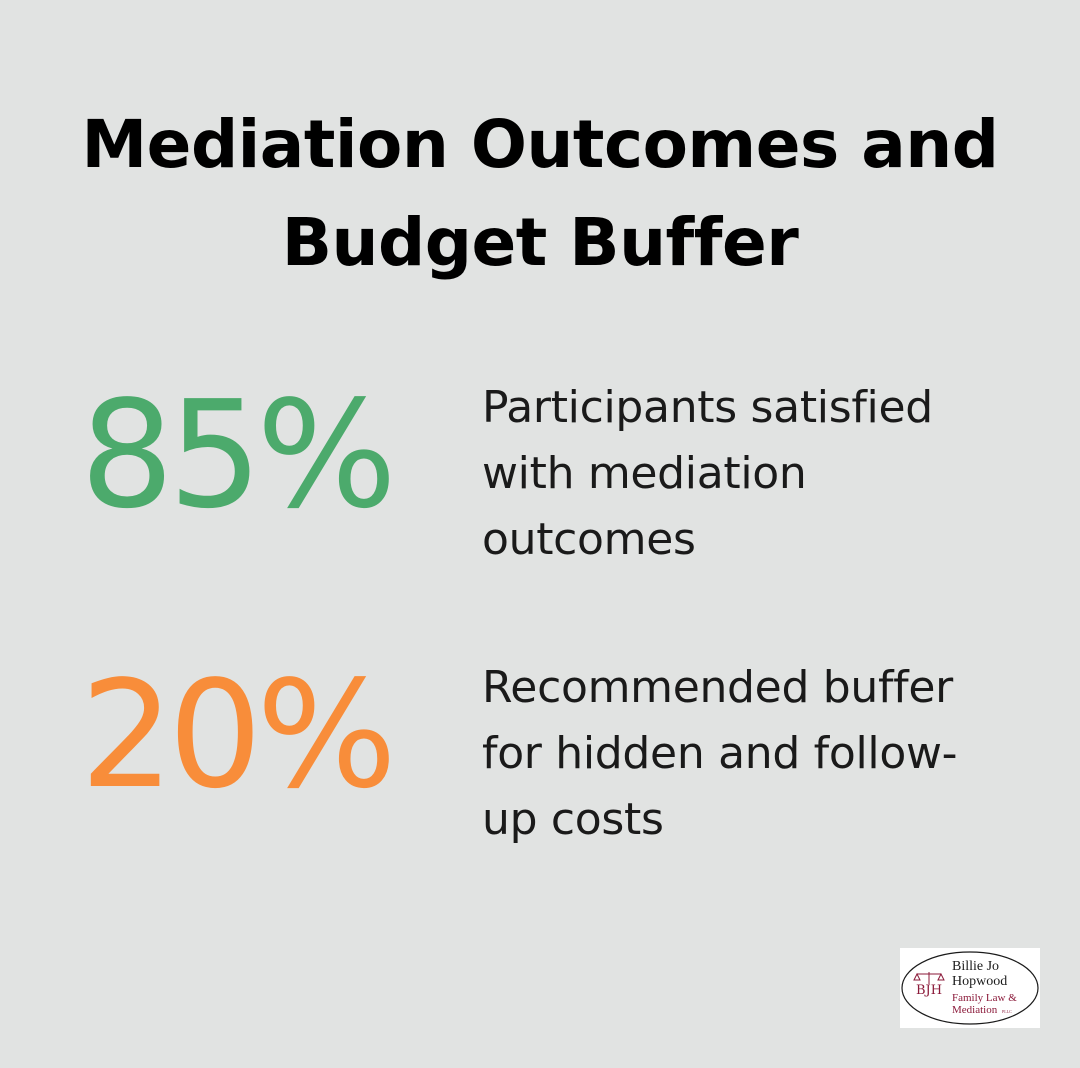 The image size is (1080, 1068). What do you see at coordinates (238, 735) in the screenshot?
I see `stat-value-budget-buffer: 20%` at bounding box center [238, 735].